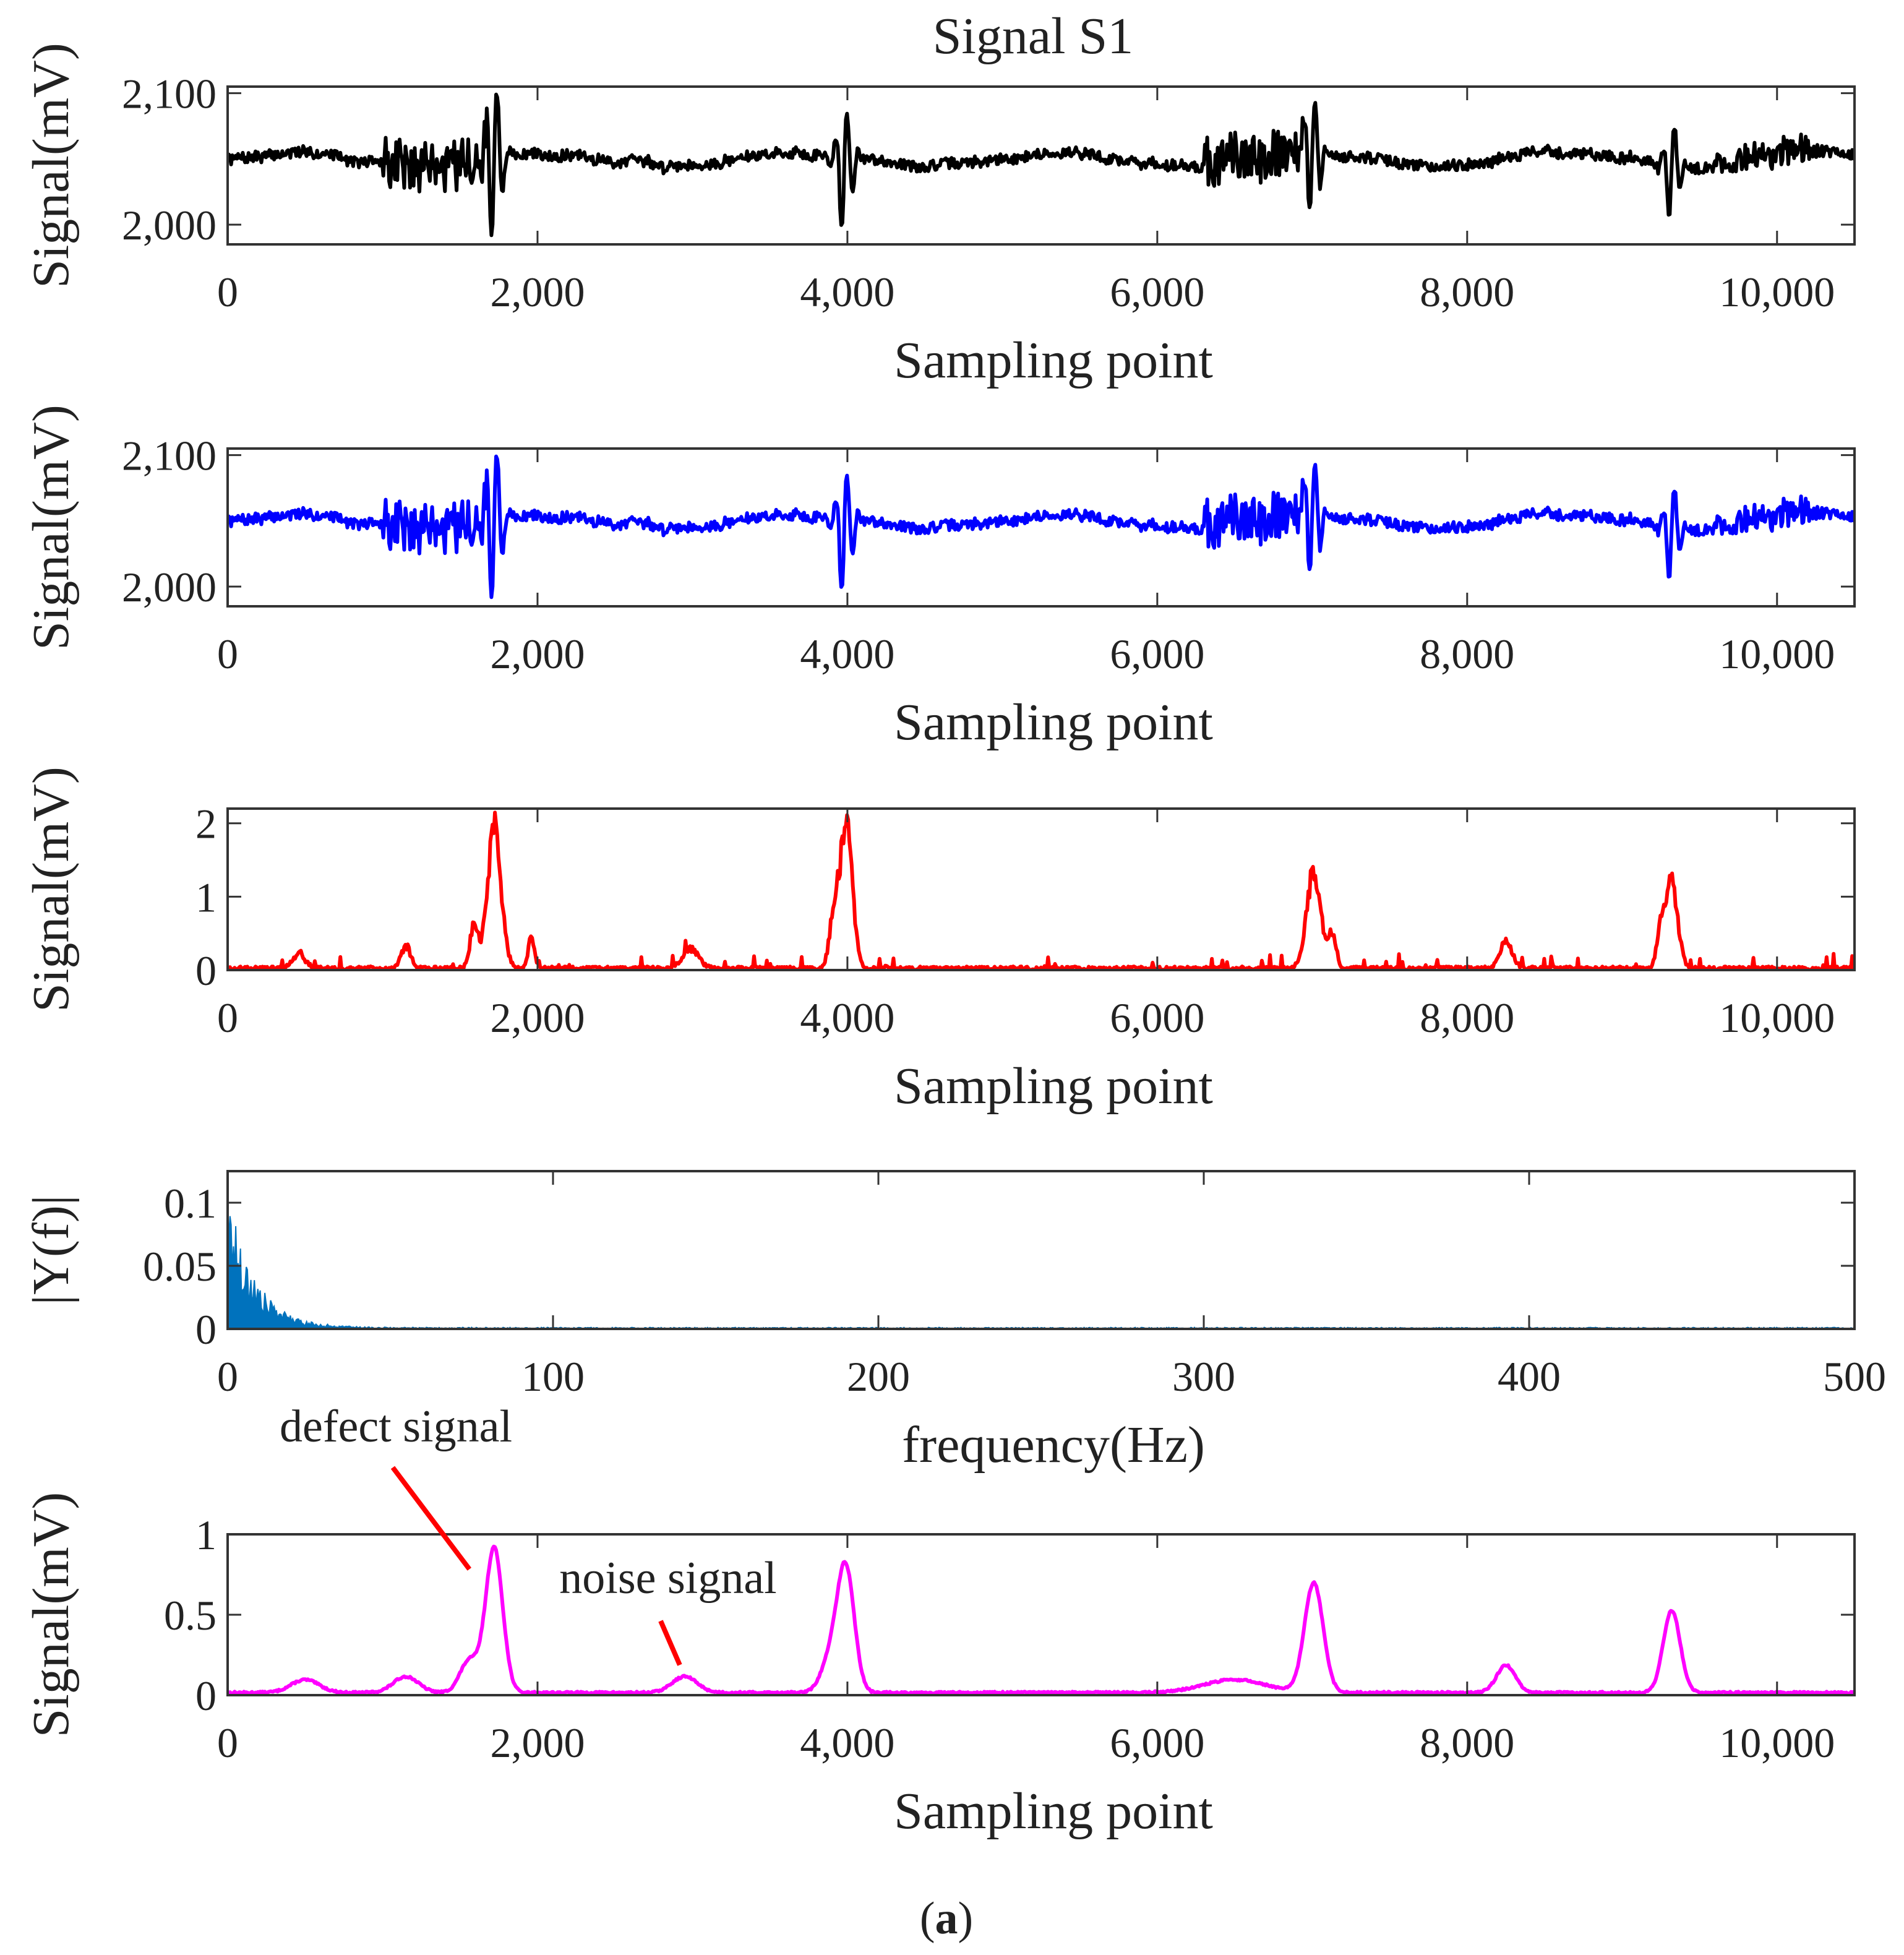  I want to click on series-raw, so click(1041, 165).